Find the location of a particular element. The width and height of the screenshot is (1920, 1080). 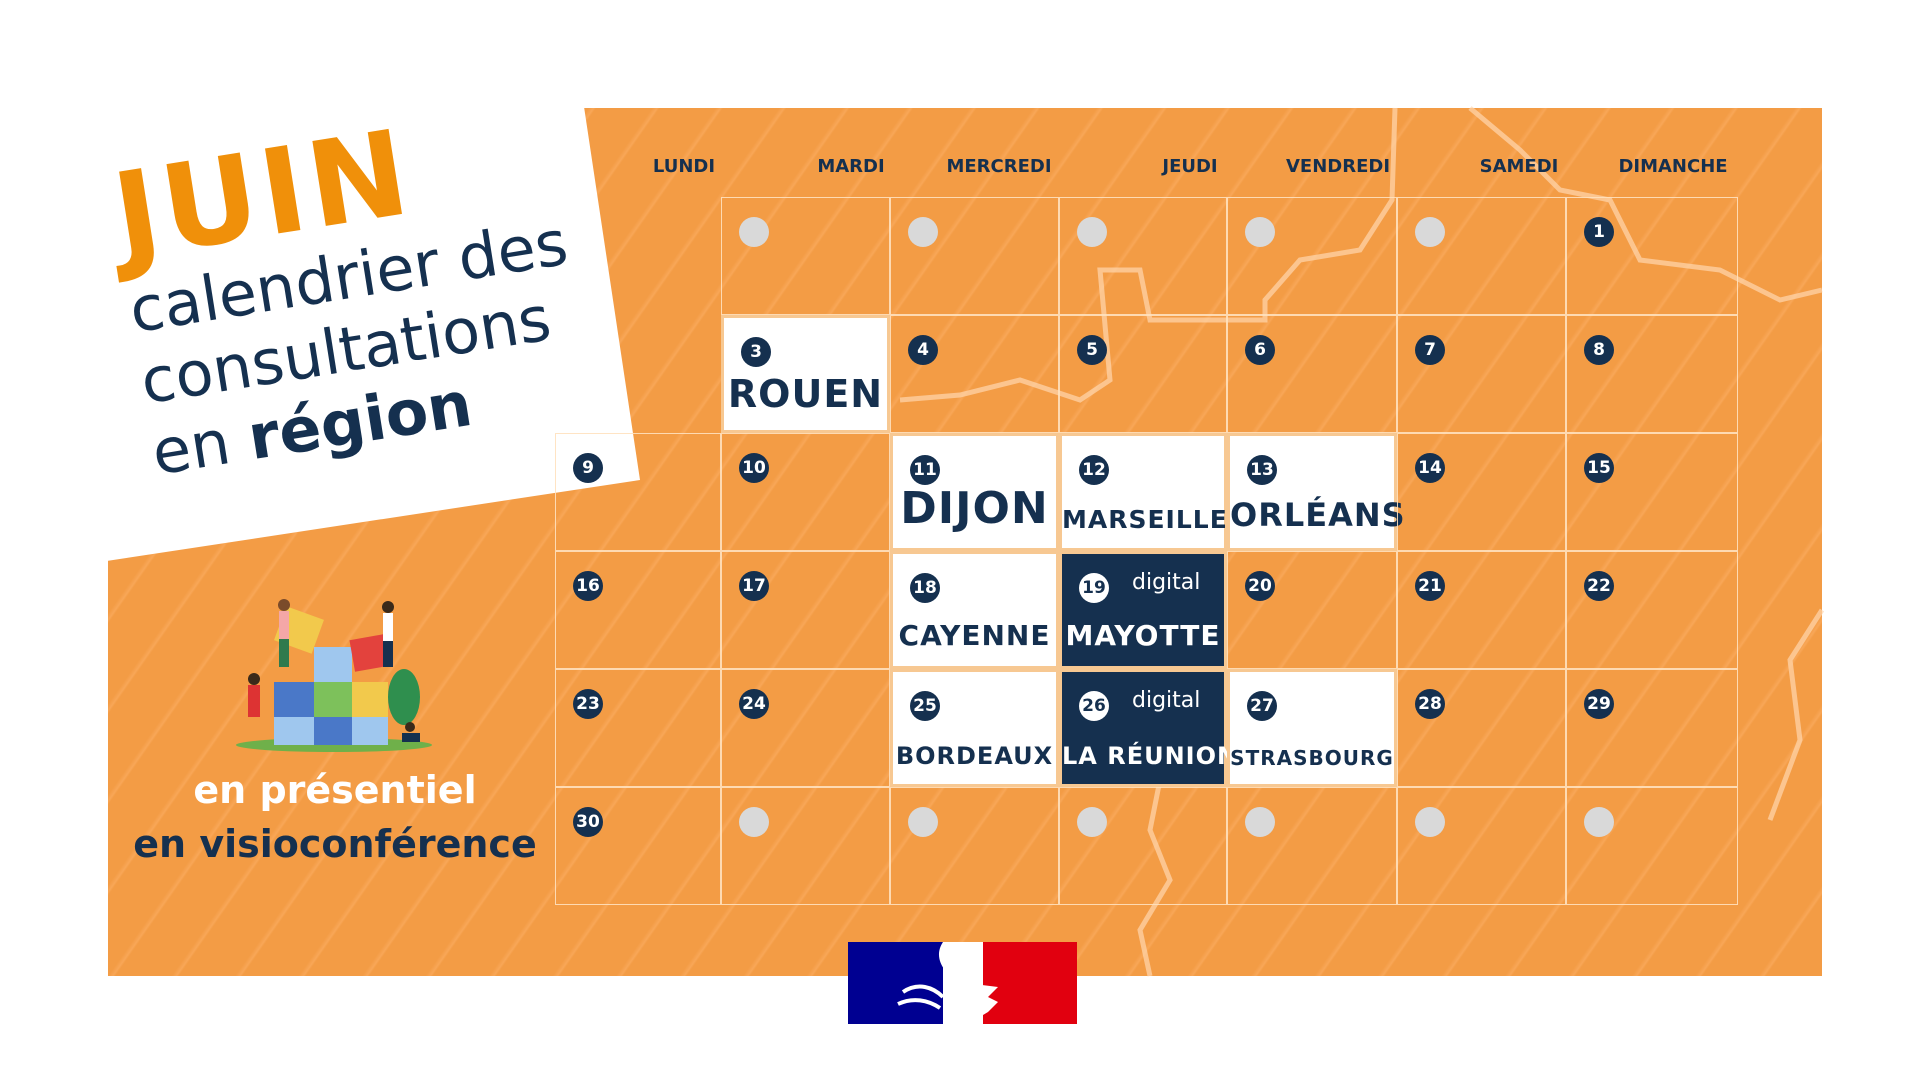

consultation-25: BORDEAUX 25 is located at coordinates (974, 728).